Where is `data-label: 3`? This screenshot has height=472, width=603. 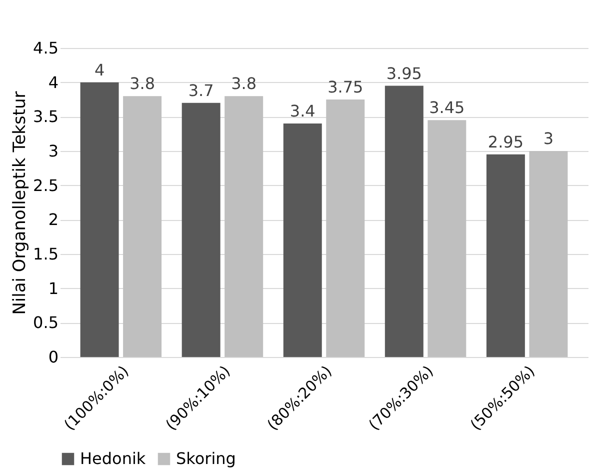 data-label: 3 is located at coordinates (548, 138).